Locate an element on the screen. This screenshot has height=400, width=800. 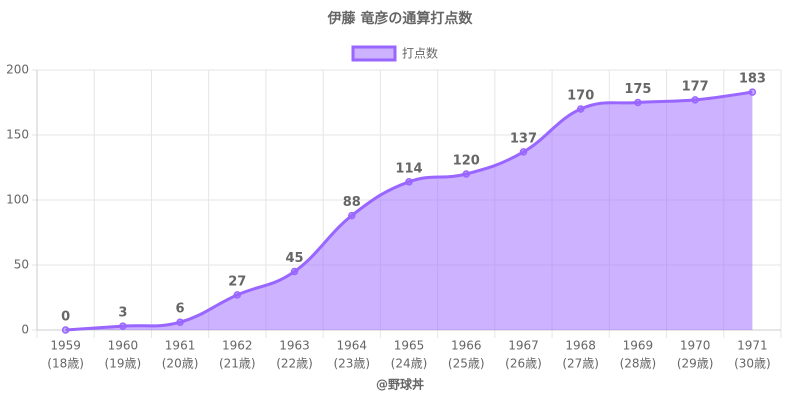
y-tick-label: 100 is located at coordinates (17, 200).